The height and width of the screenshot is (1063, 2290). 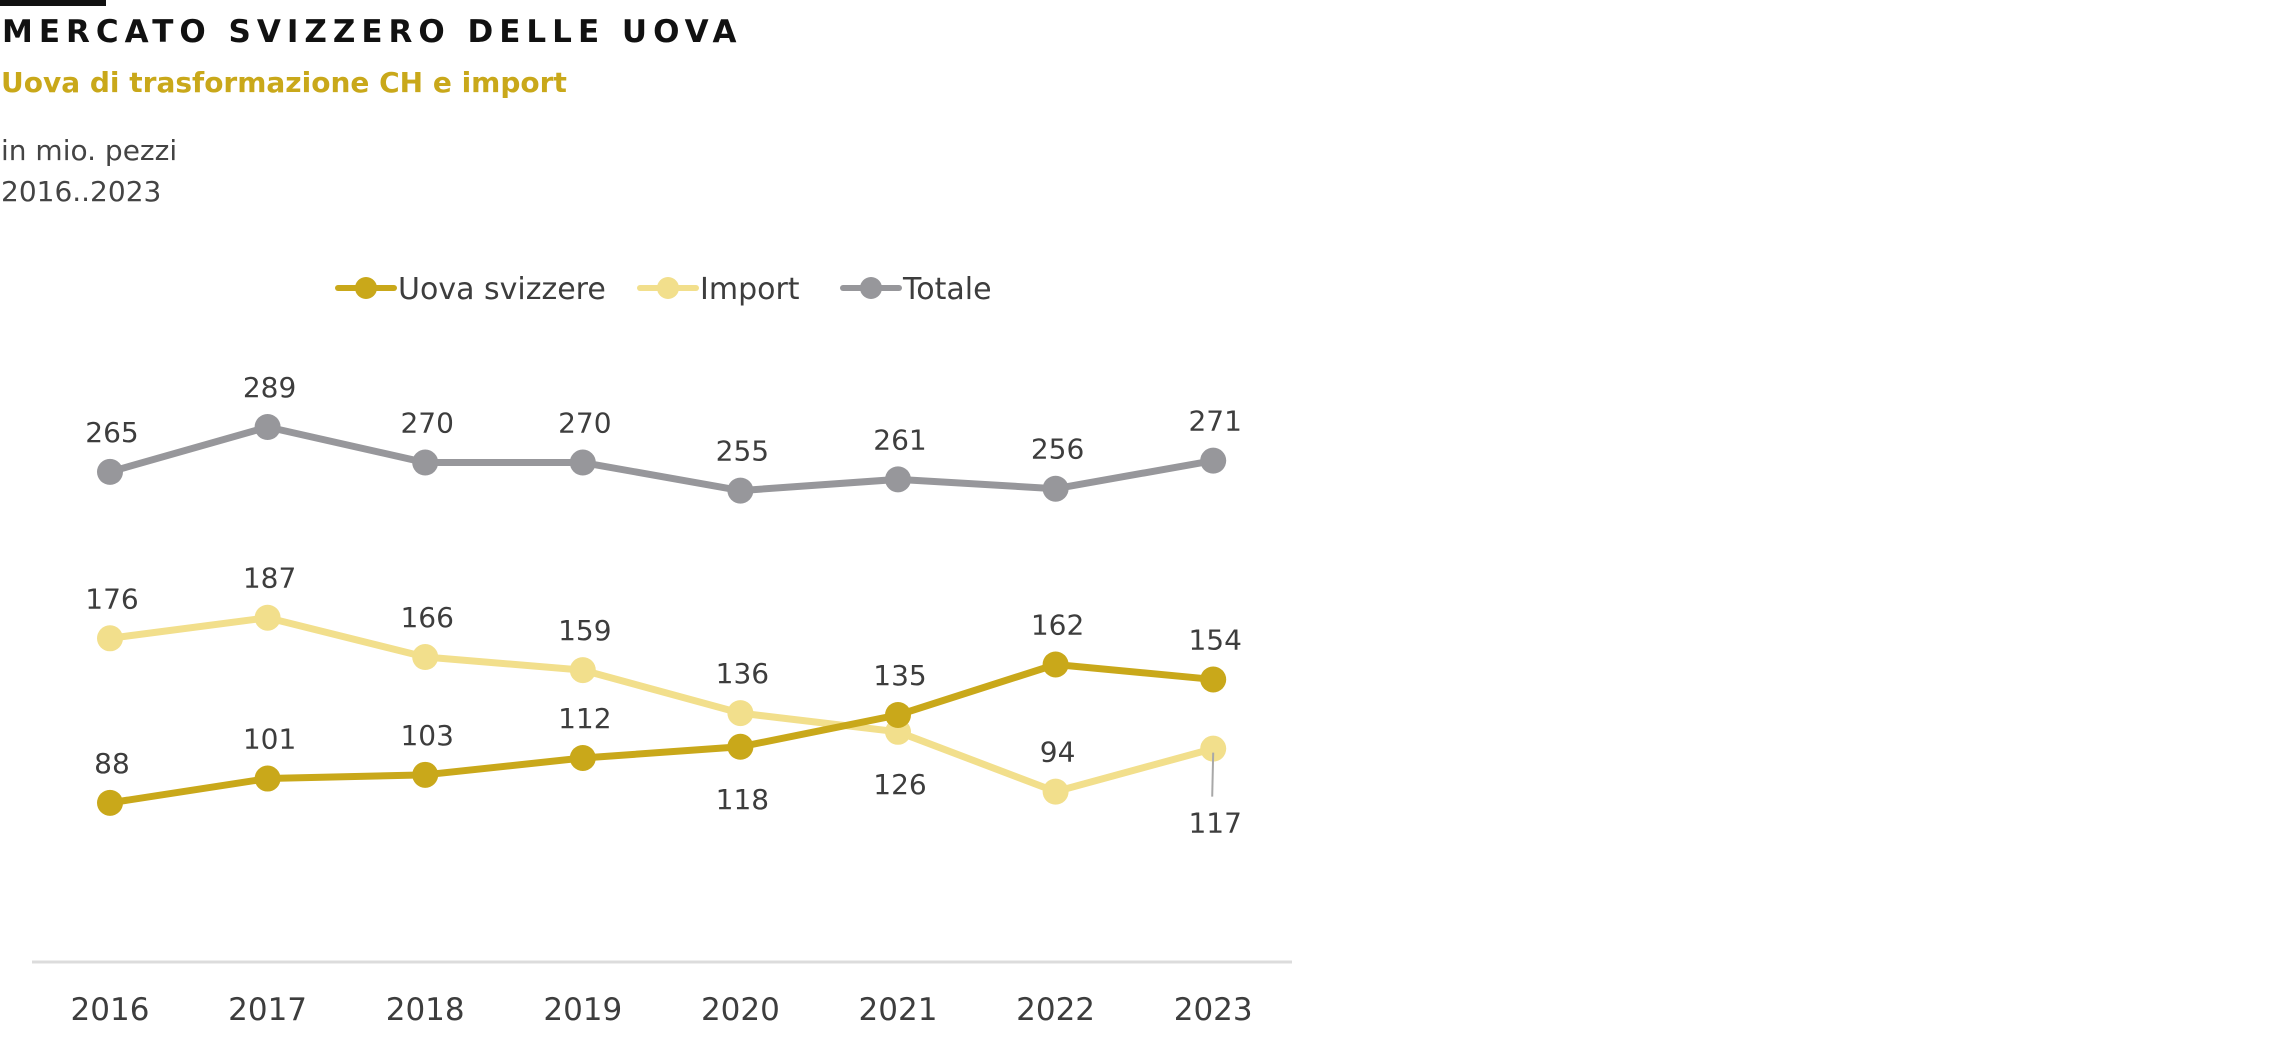 What do you see at coordinates (899, 439) in the screenshot?
I see `data-label-totale-2021: 261` at bounding box center [899, 439].